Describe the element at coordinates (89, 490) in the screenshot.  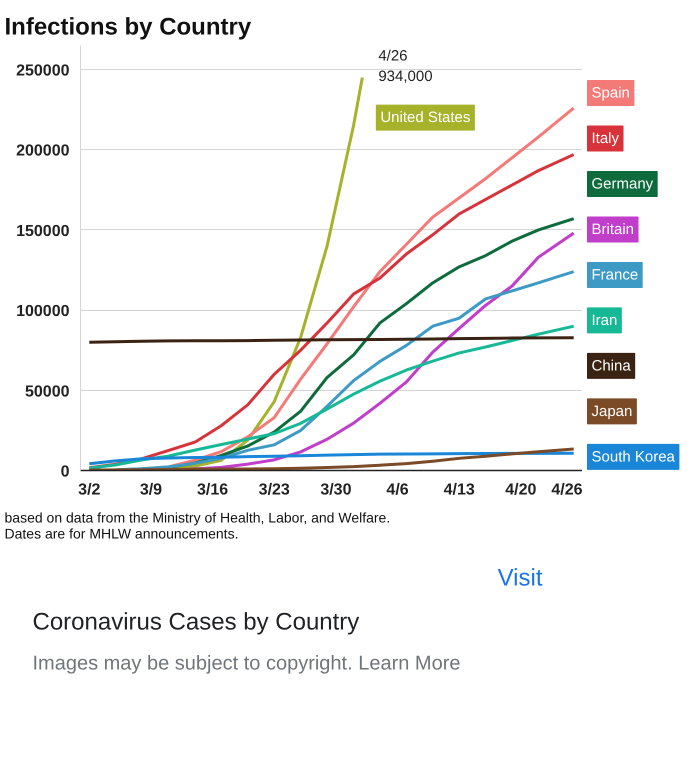
I see `x-tick-label: 3/2` at that location.